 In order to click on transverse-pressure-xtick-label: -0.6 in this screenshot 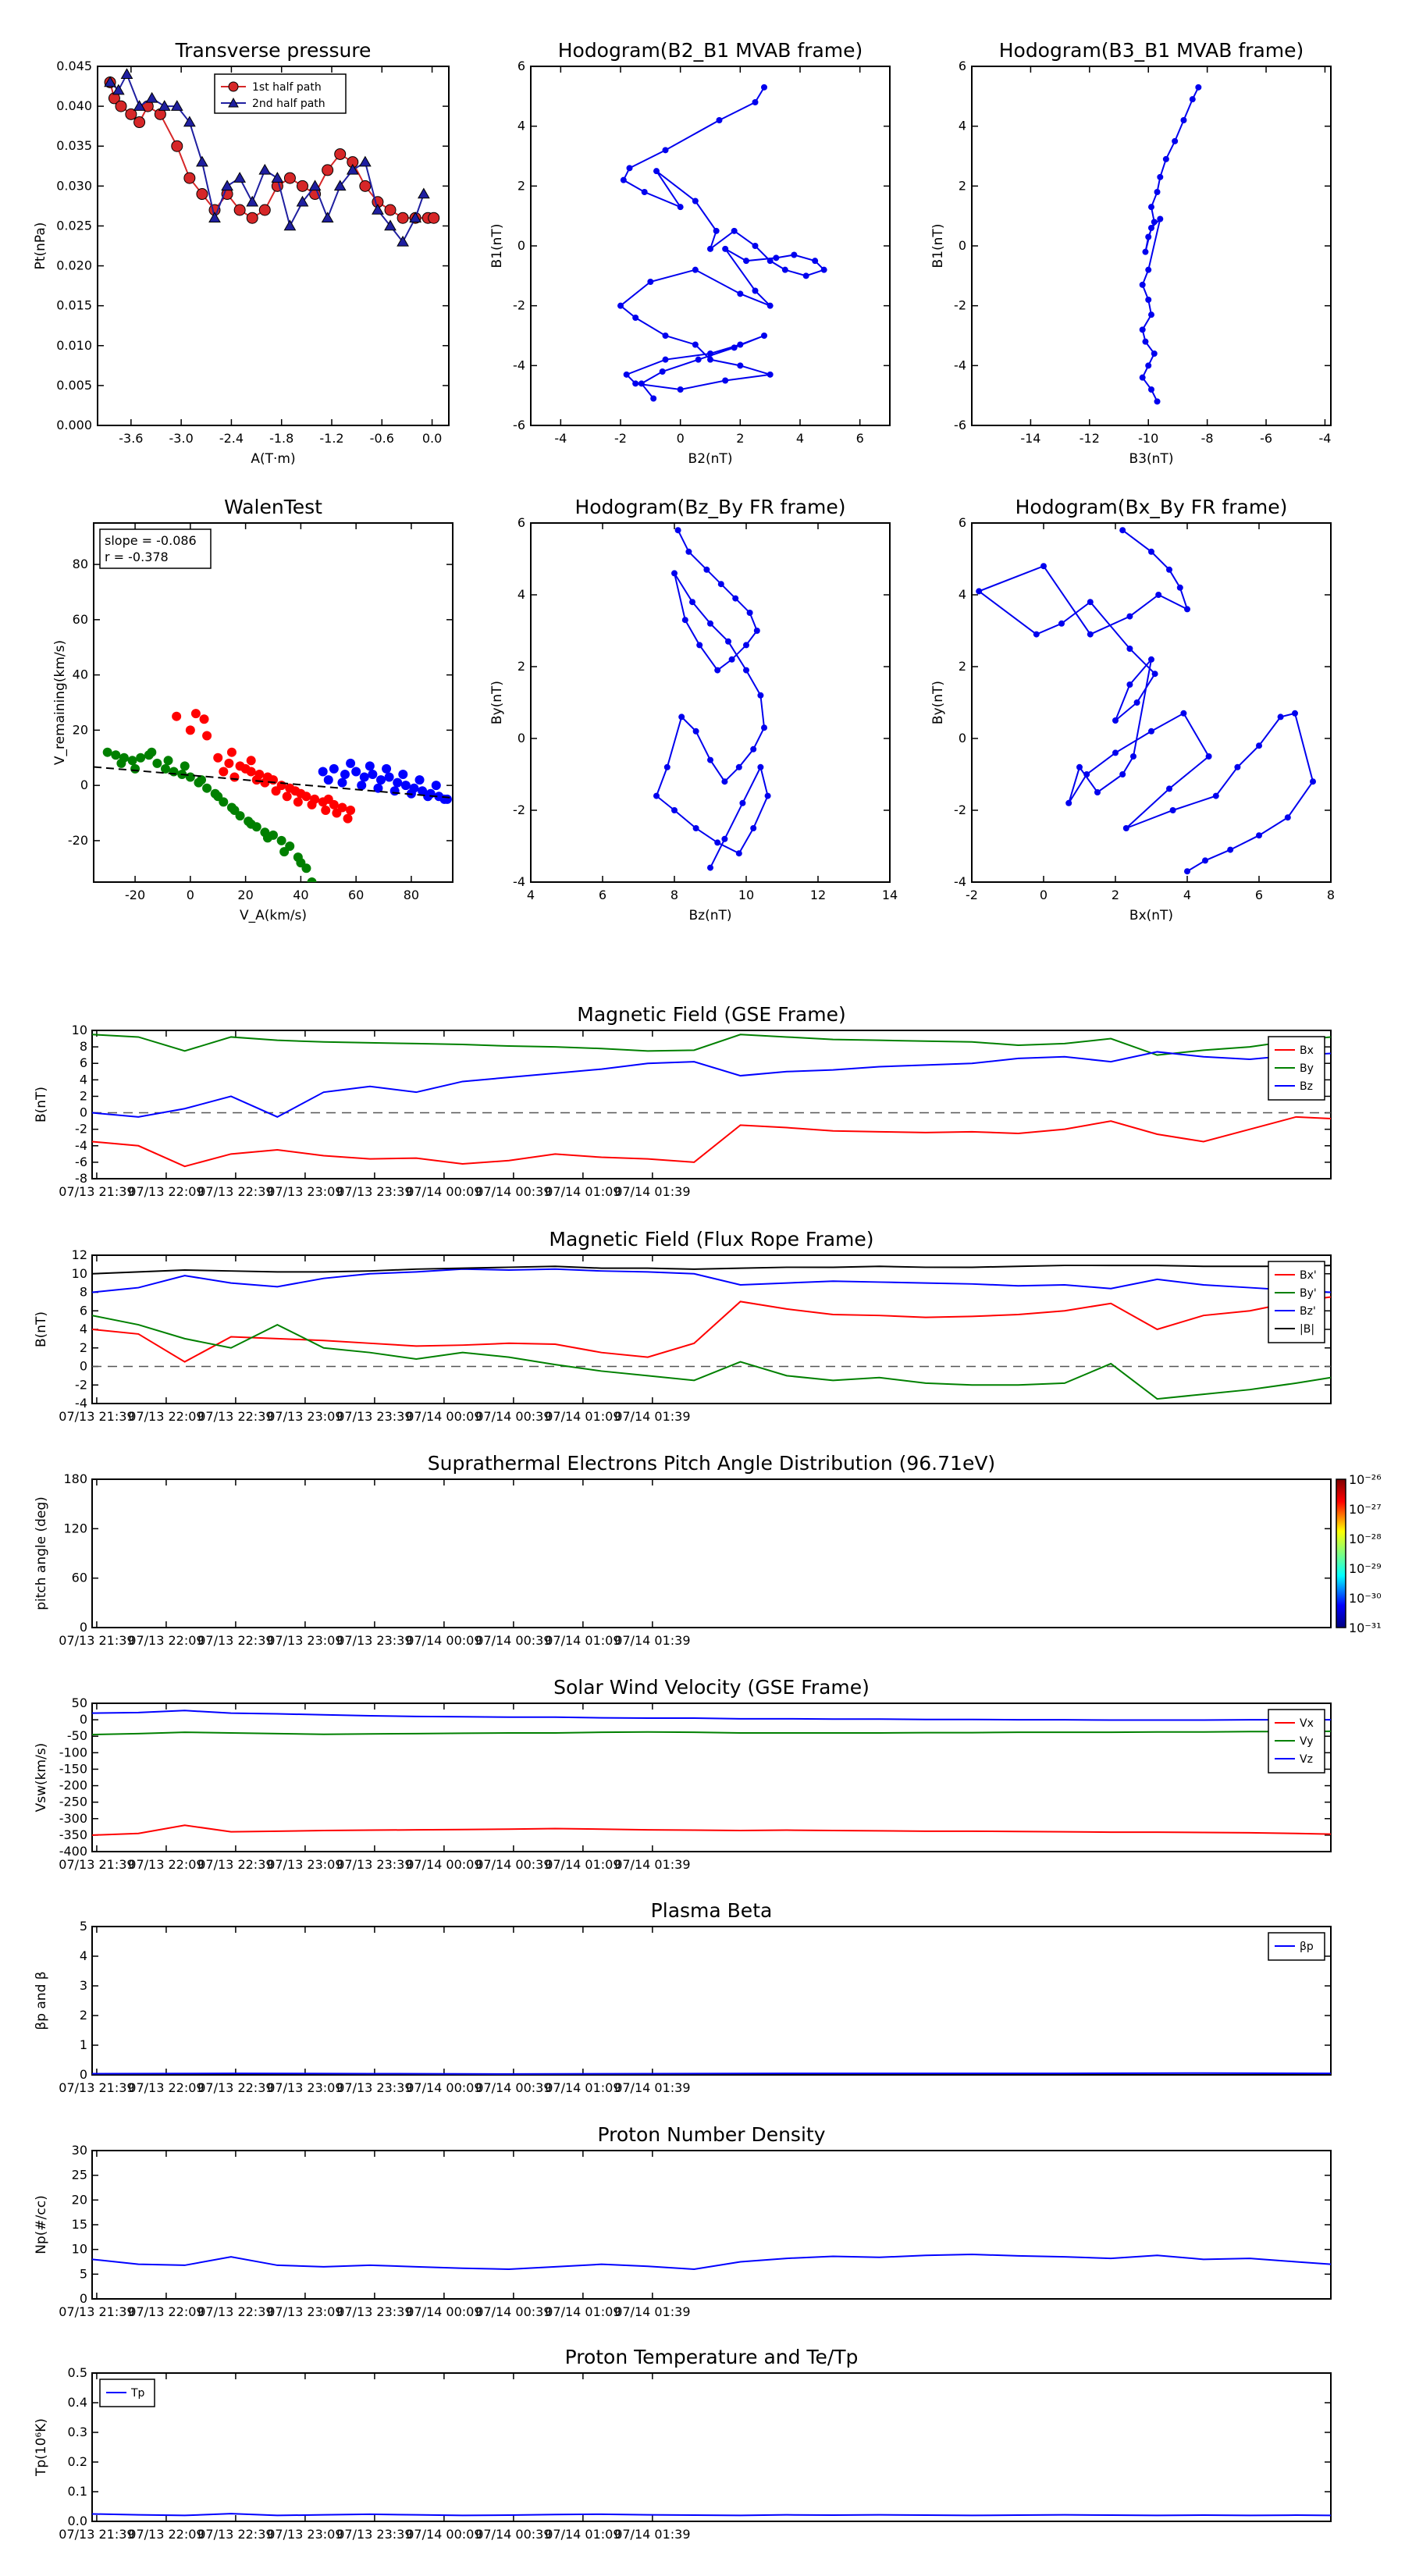, I will do `click(382, 439)`.